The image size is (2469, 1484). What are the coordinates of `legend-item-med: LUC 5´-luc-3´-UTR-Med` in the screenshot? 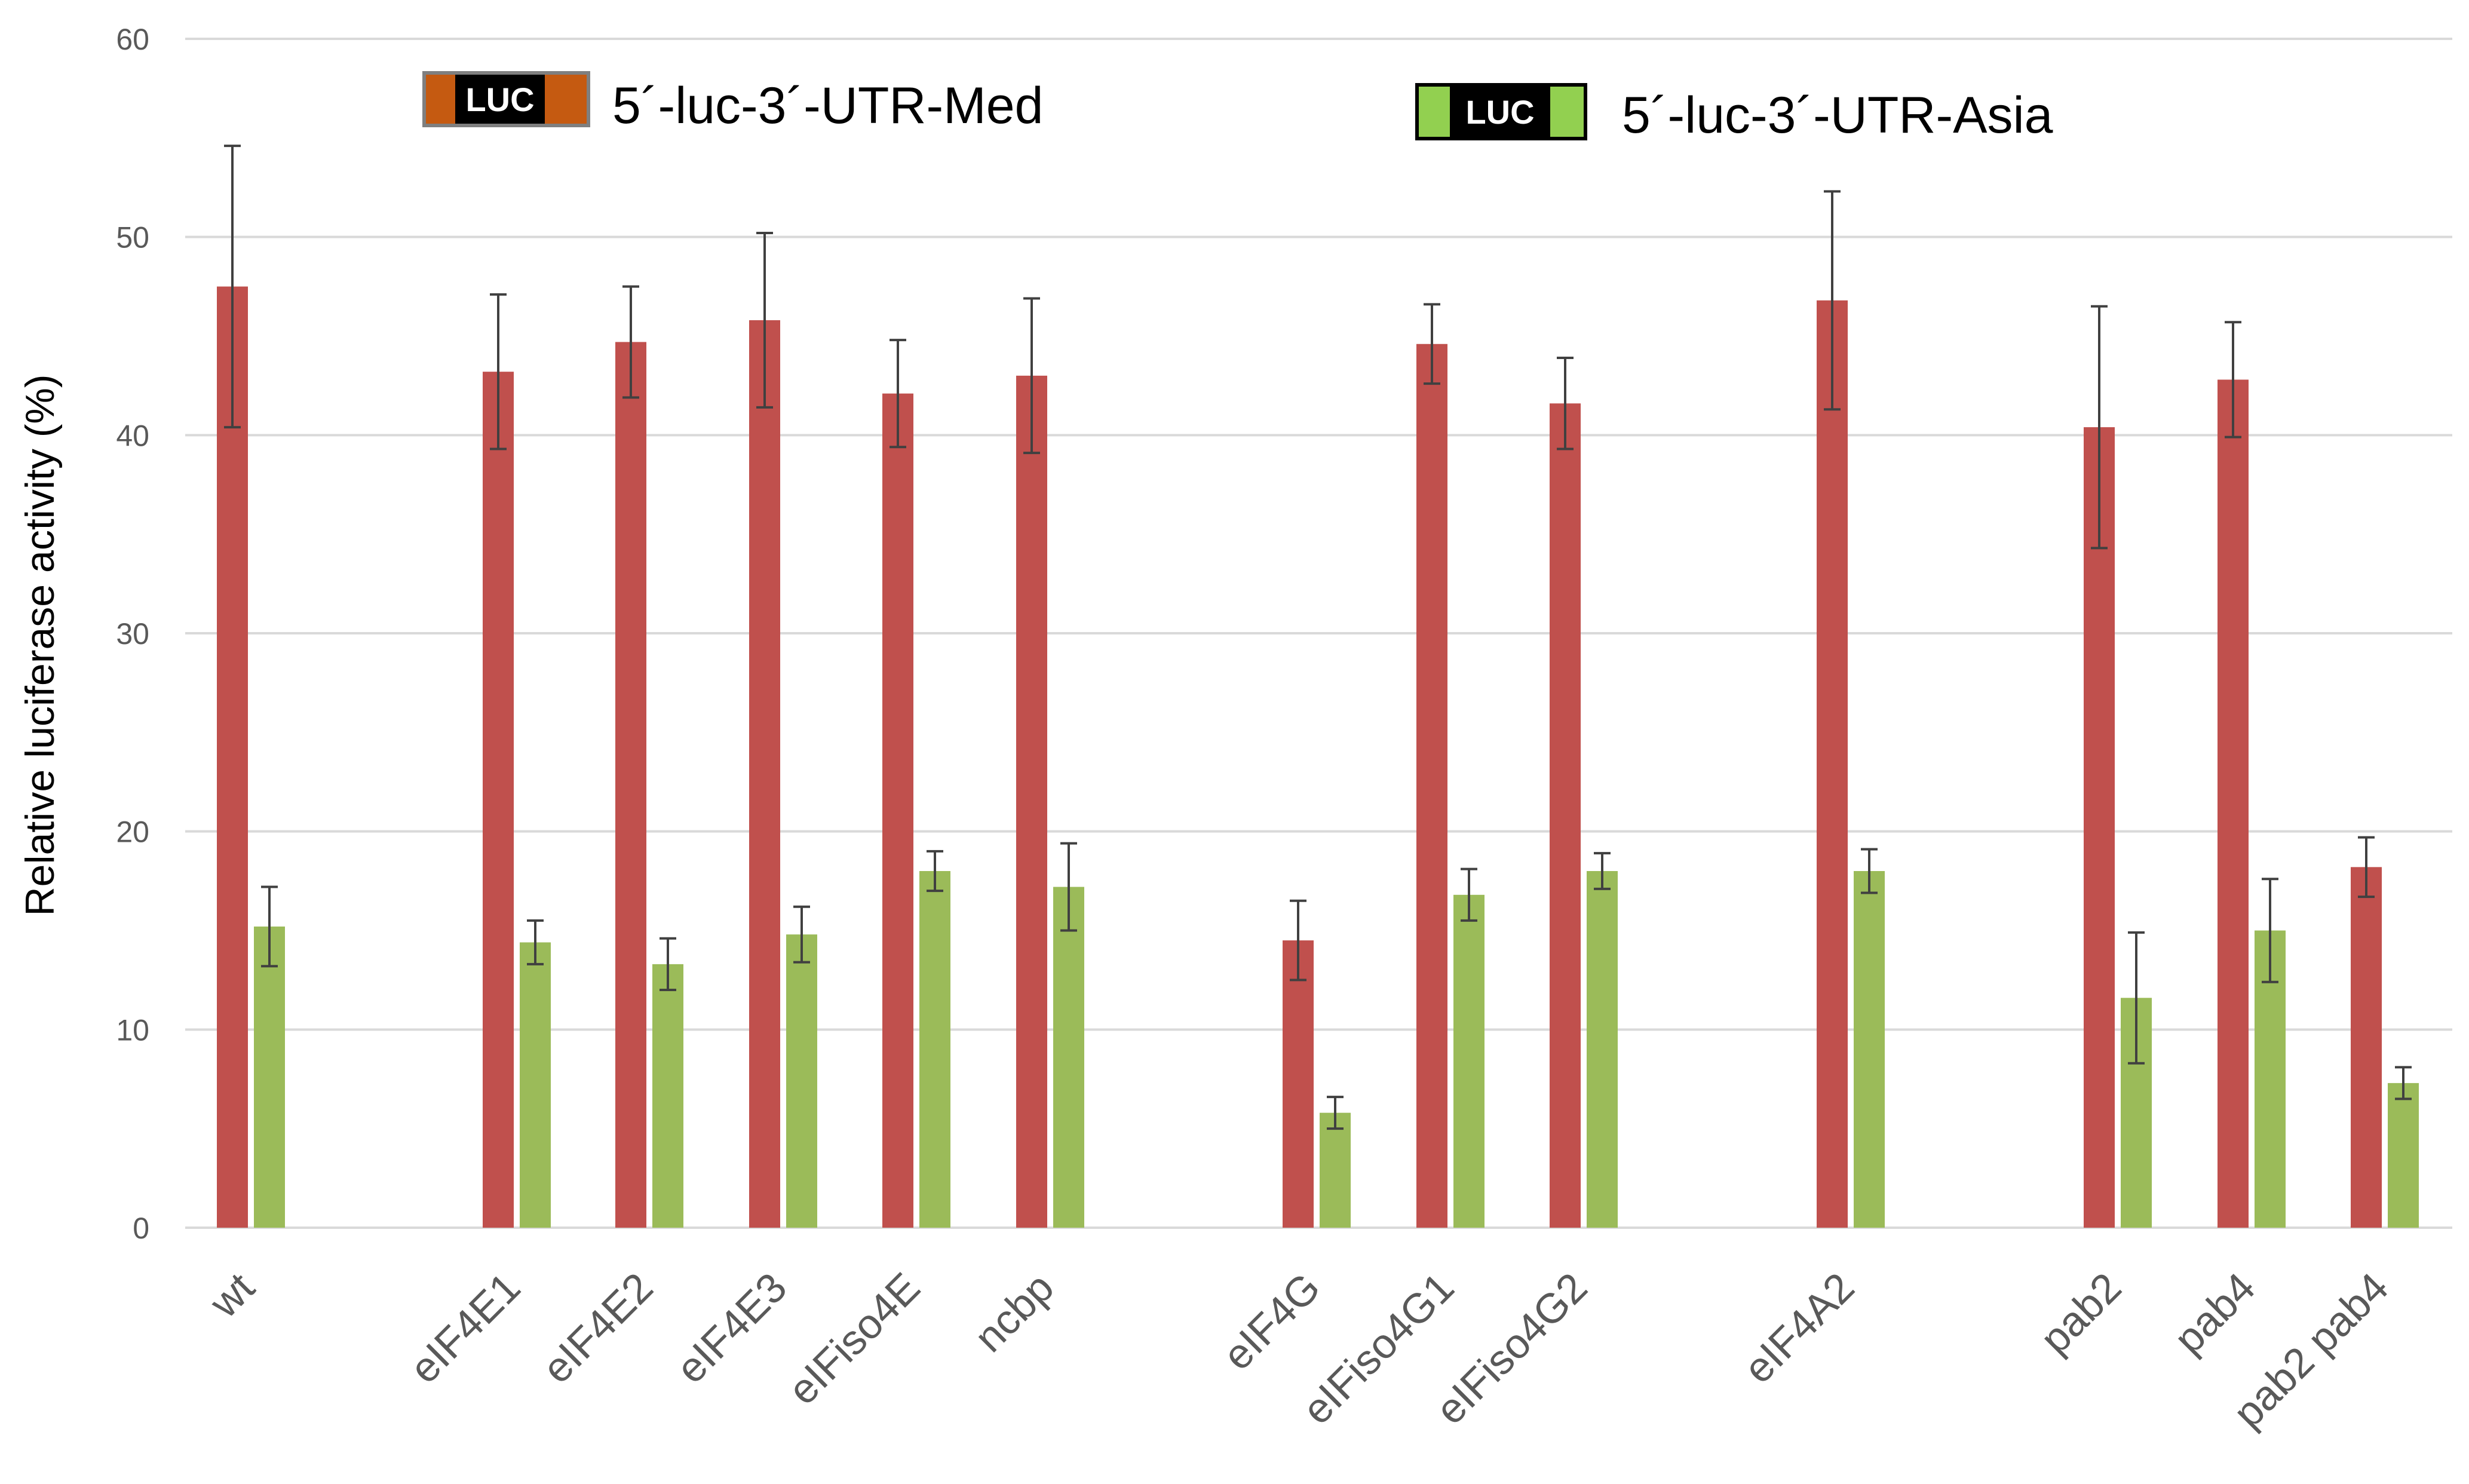 It's located at (732, 102).